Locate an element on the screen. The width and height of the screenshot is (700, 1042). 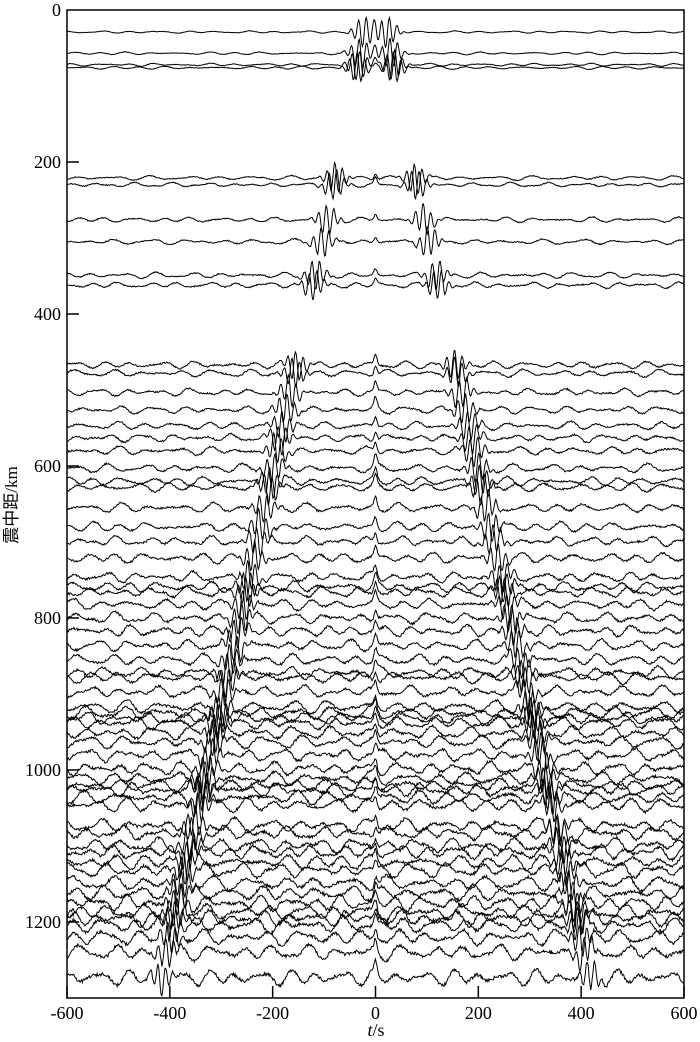
y-tick-label: 0 is located at coordinates (56, 10).